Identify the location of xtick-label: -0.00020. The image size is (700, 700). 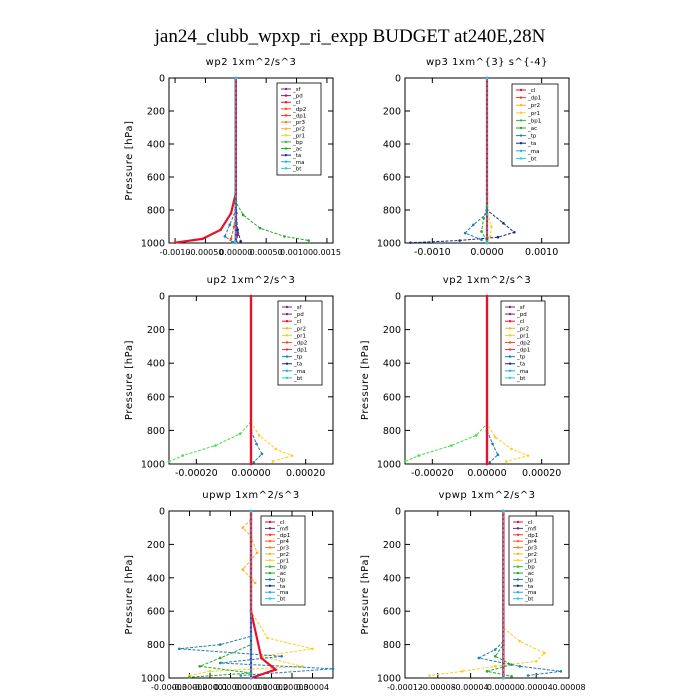
(196, 473).